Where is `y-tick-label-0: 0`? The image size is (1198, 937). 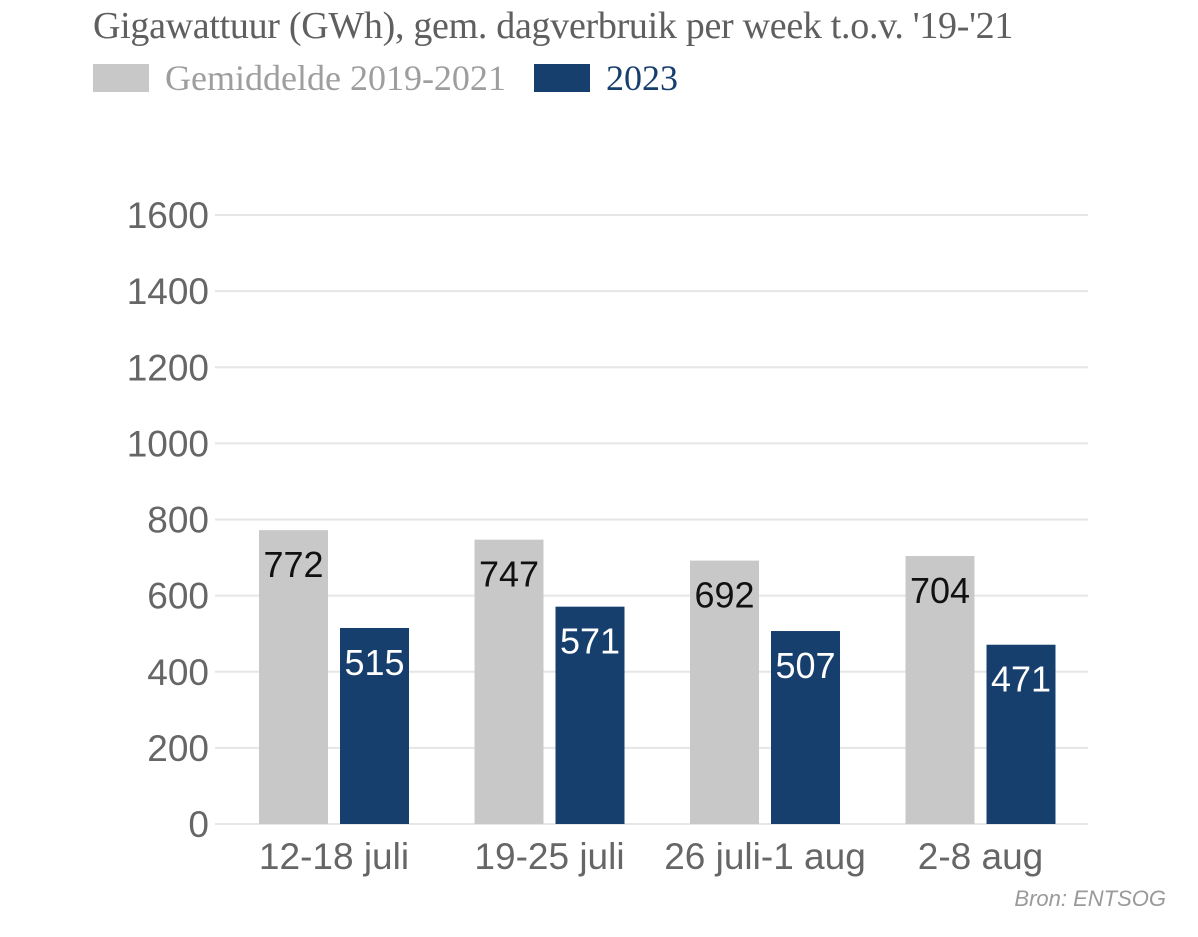 y-tick-label-0: 0 is located at coordinates (198, 824).